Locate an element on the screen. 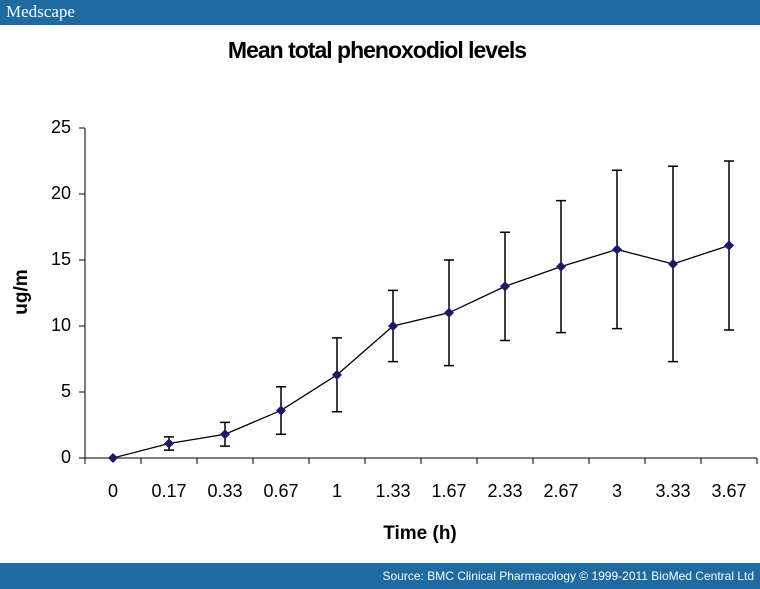 Image resolution: width=760 pixels, height=589 pixels. x-tick-label: 2.33 is located at coordinates (504, 491).